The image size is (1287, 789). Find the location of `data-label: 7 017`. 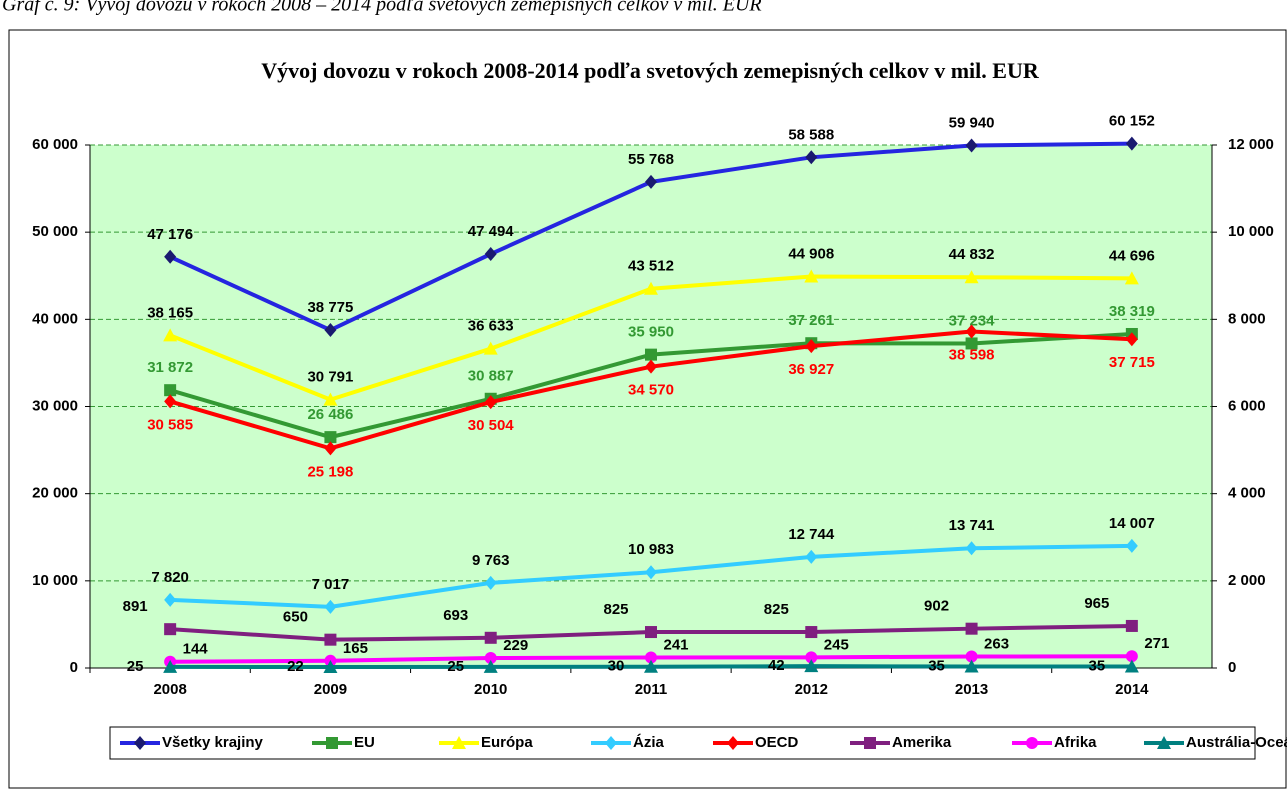

data-label: 7 017 is located at coordinates (331, 584).